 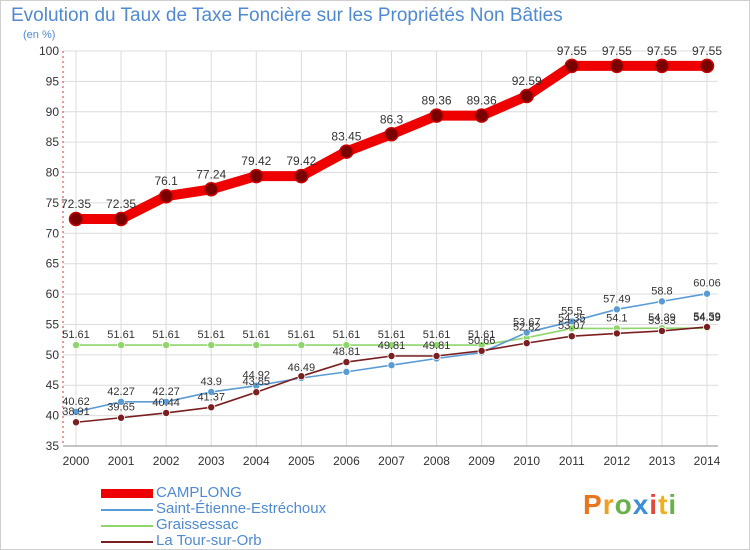 What do you see at coordinates (436, 461) in the screenshot?
I see `x-tick-label: 2008` at bounding box center [436, 461].